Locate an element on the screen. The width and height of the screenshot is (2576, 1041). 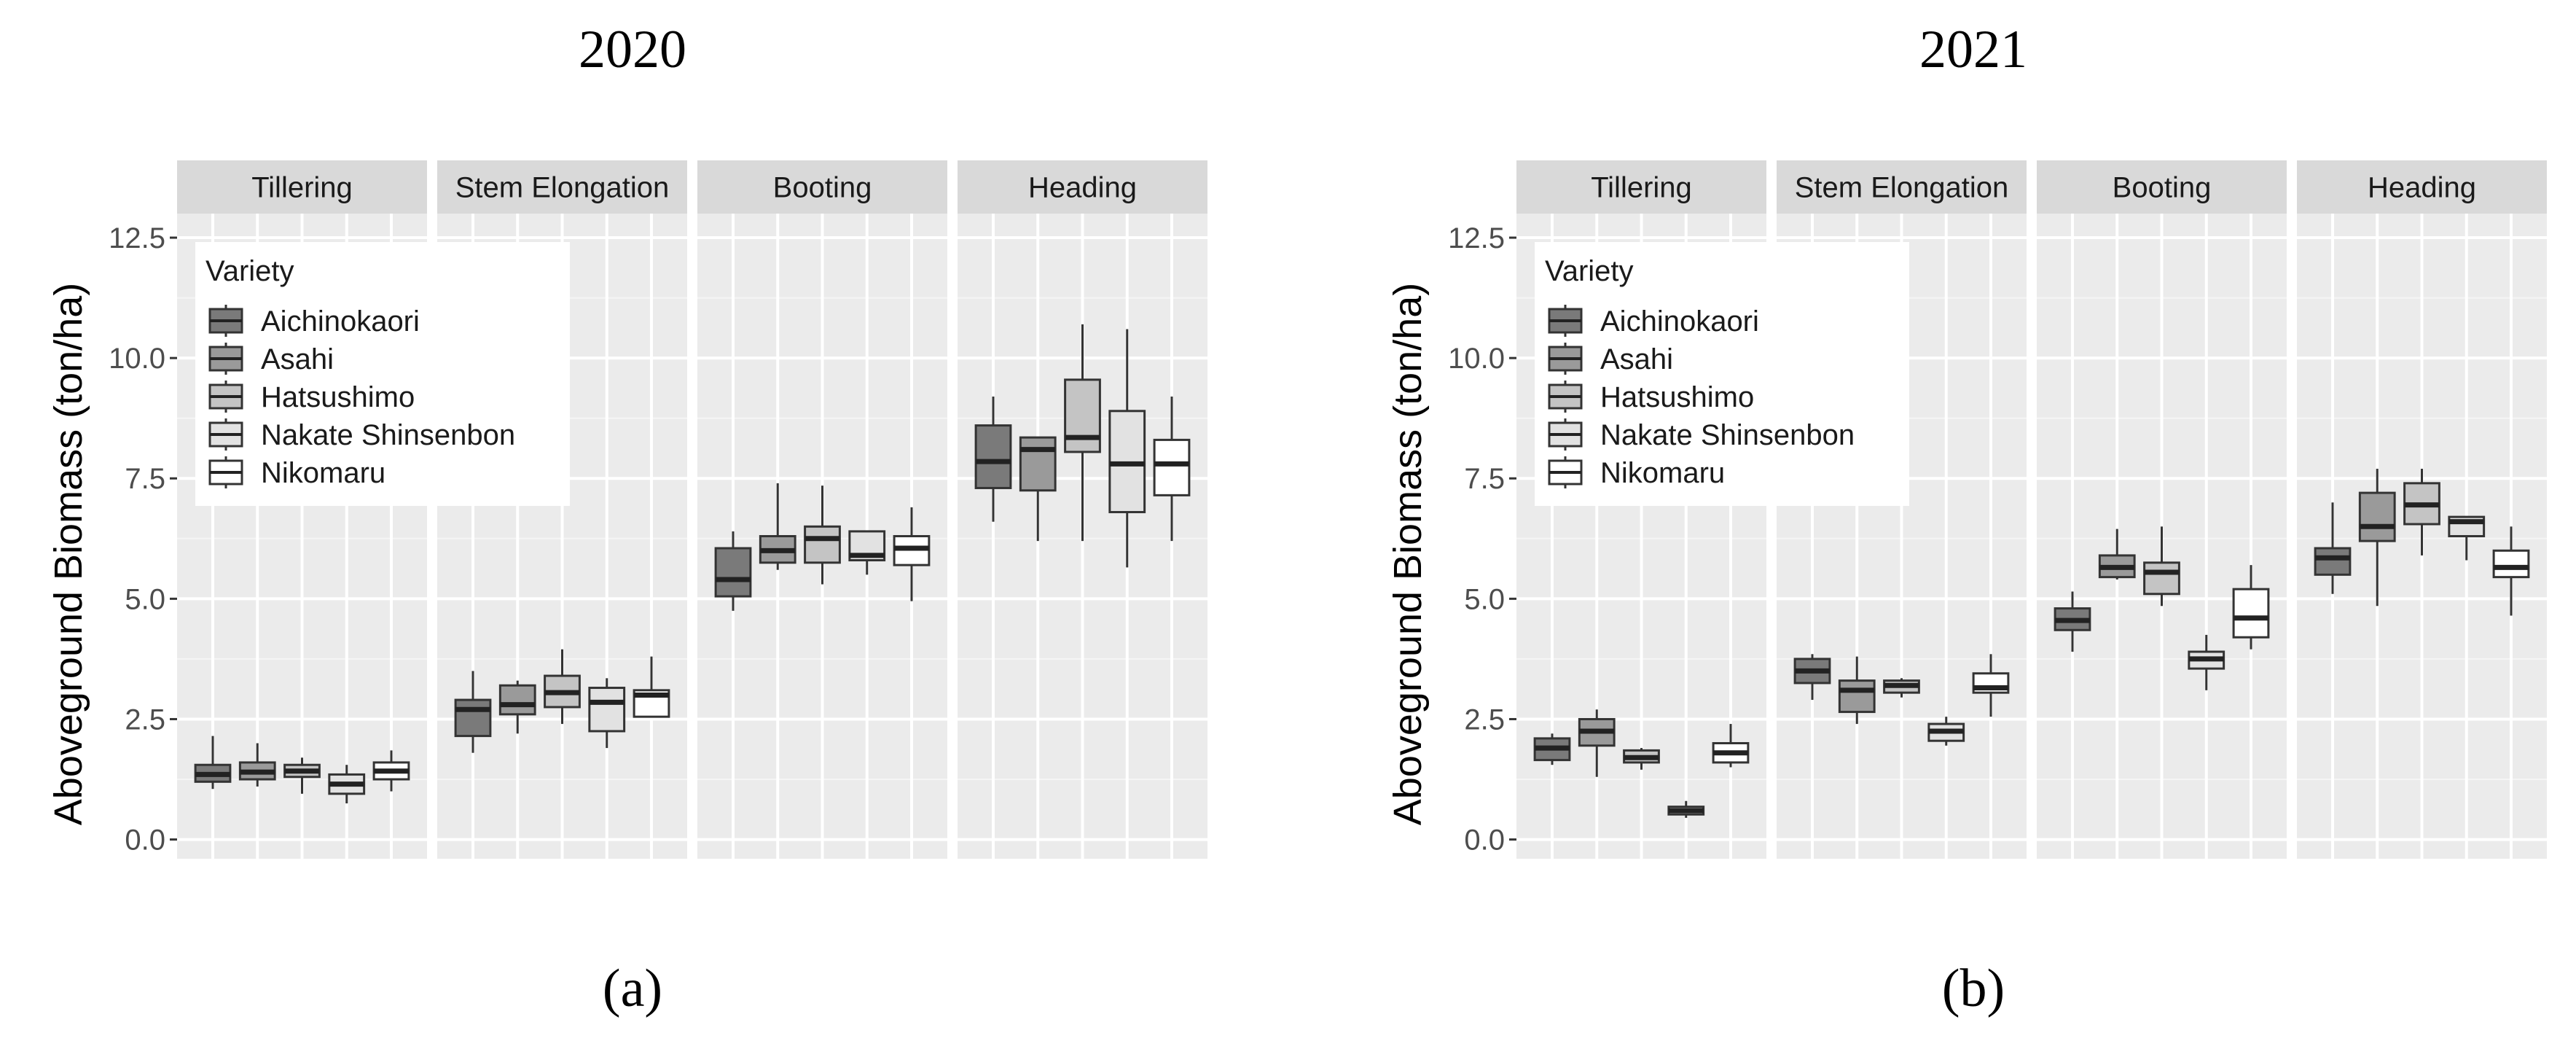
legend-key-asahi: Asahi is located at coordinates (271, 359).